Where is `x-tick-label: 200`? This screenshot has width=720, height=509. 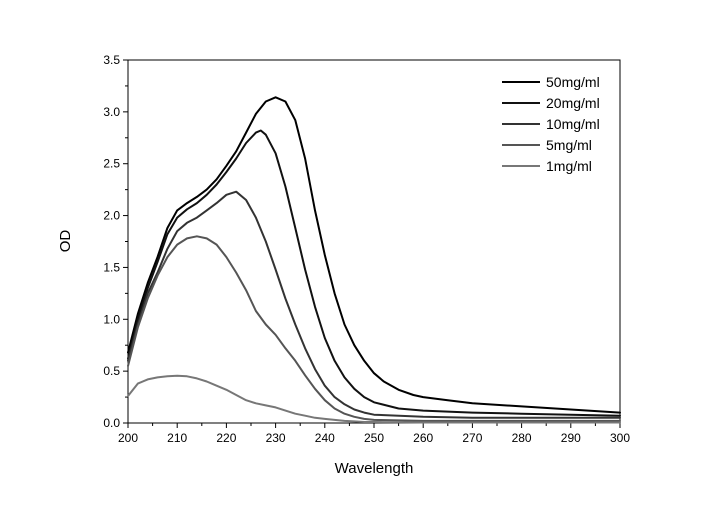 x-tick-label: 200 is located at coordinates (128, 438).